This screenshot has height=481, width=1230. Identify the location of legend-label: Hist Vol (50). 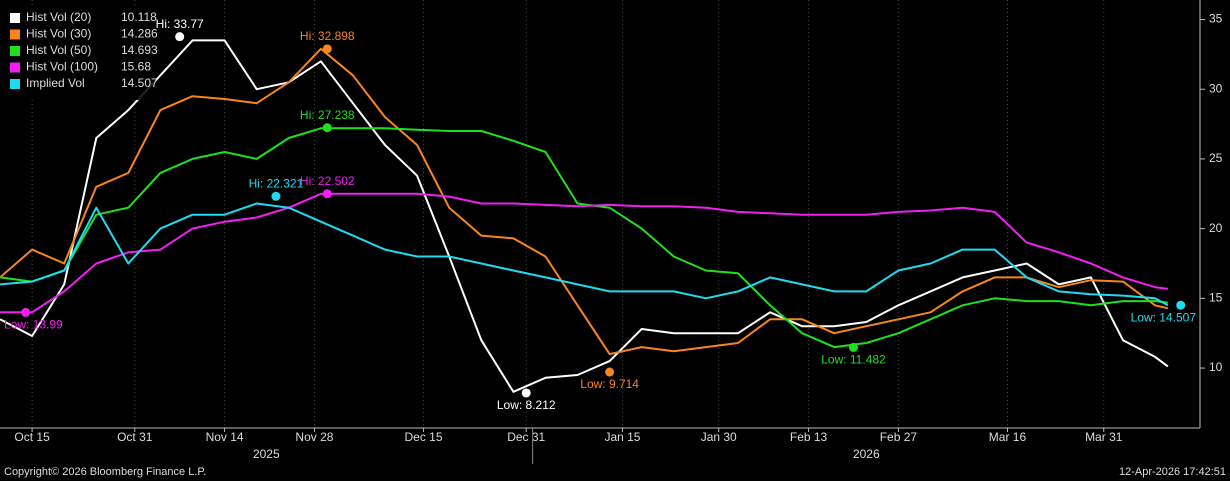
(58, 50).